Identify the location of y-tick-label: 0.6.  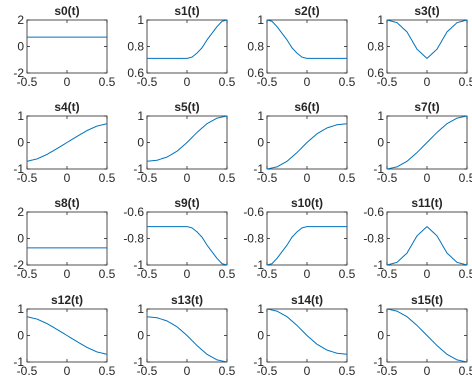
(135, 73).